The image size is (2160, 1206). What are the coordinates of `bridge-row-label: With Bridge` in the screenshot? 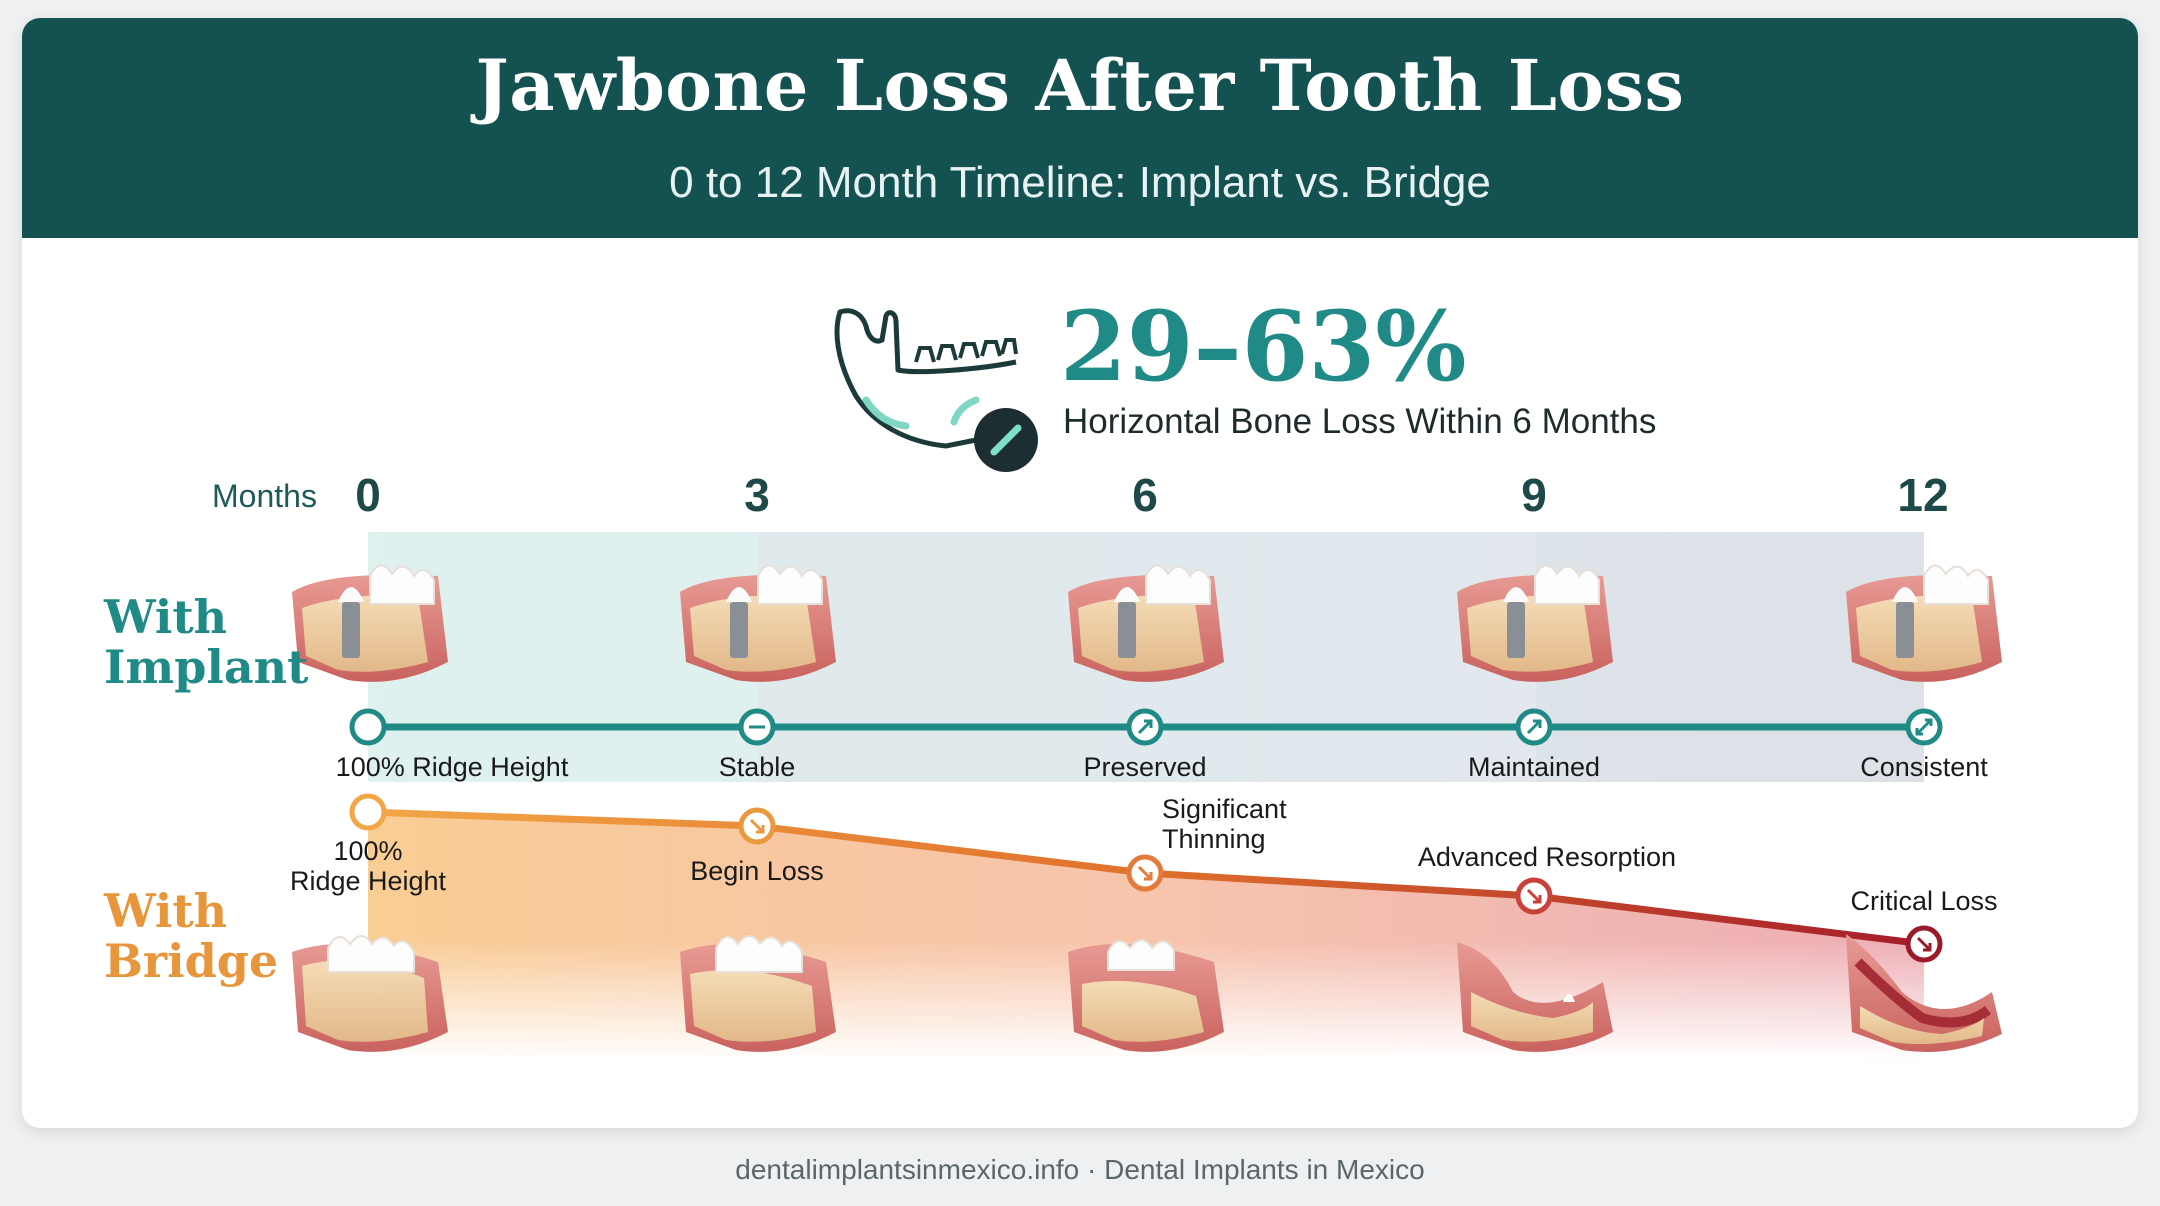 It's located at (191, 936).